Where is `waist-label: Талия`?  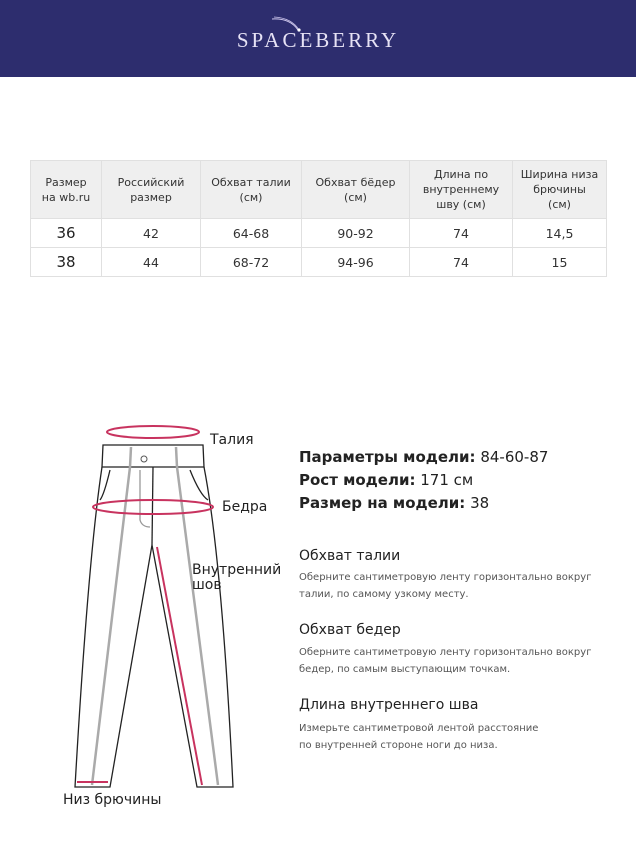 waist-label: Талия is located at coordinates (232, 440).